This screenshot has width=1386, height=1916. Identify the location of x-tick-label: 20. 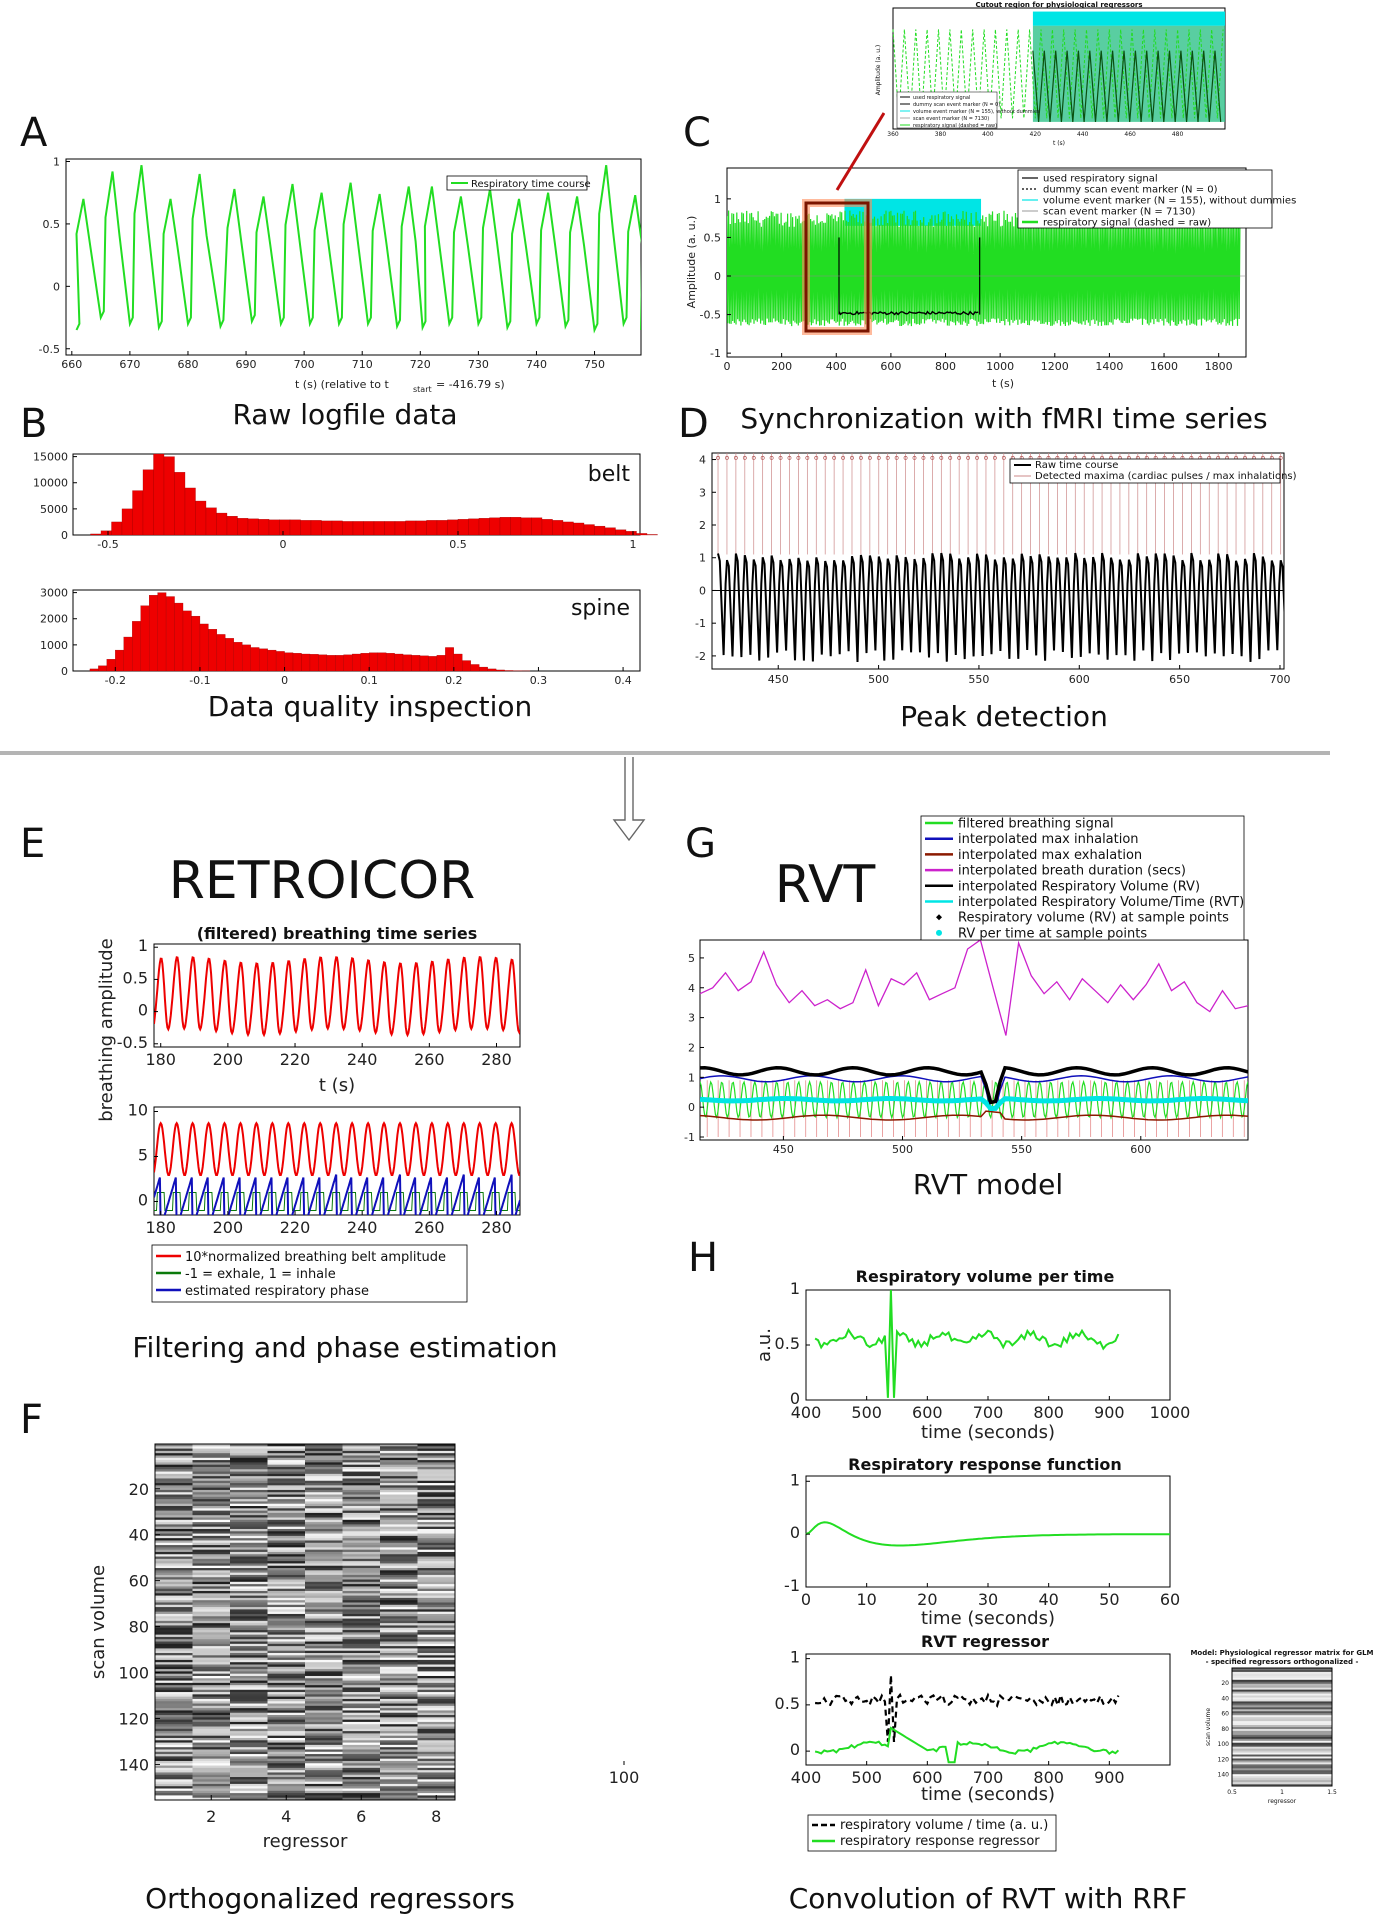
(927, 1599).